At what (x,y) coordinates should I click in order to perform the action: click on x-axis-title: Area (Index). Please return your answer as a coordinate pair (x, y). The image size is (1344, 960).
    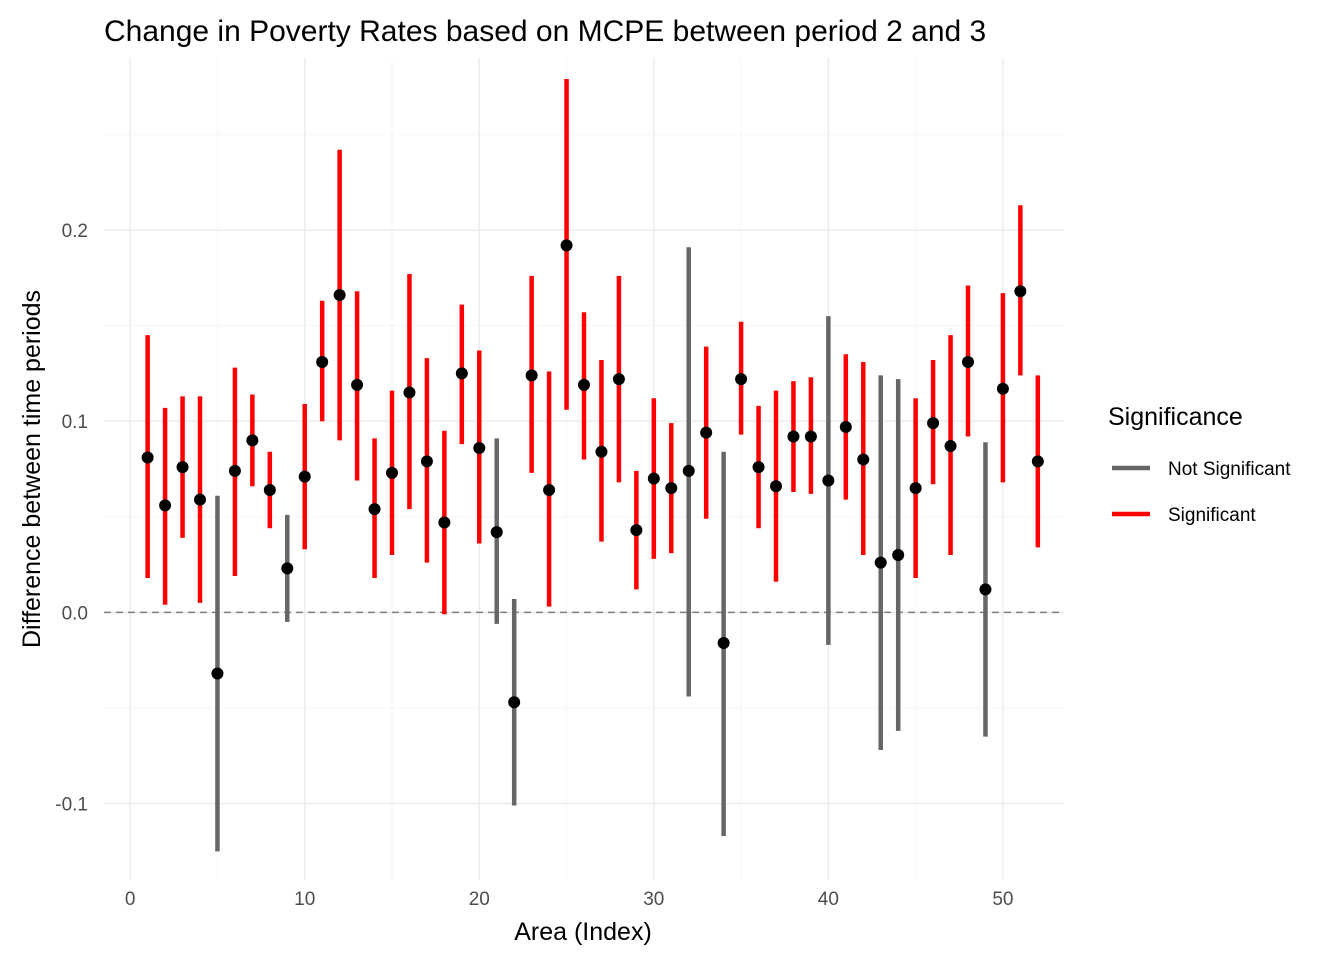
    Looking at the image, I should click on (583, 932).